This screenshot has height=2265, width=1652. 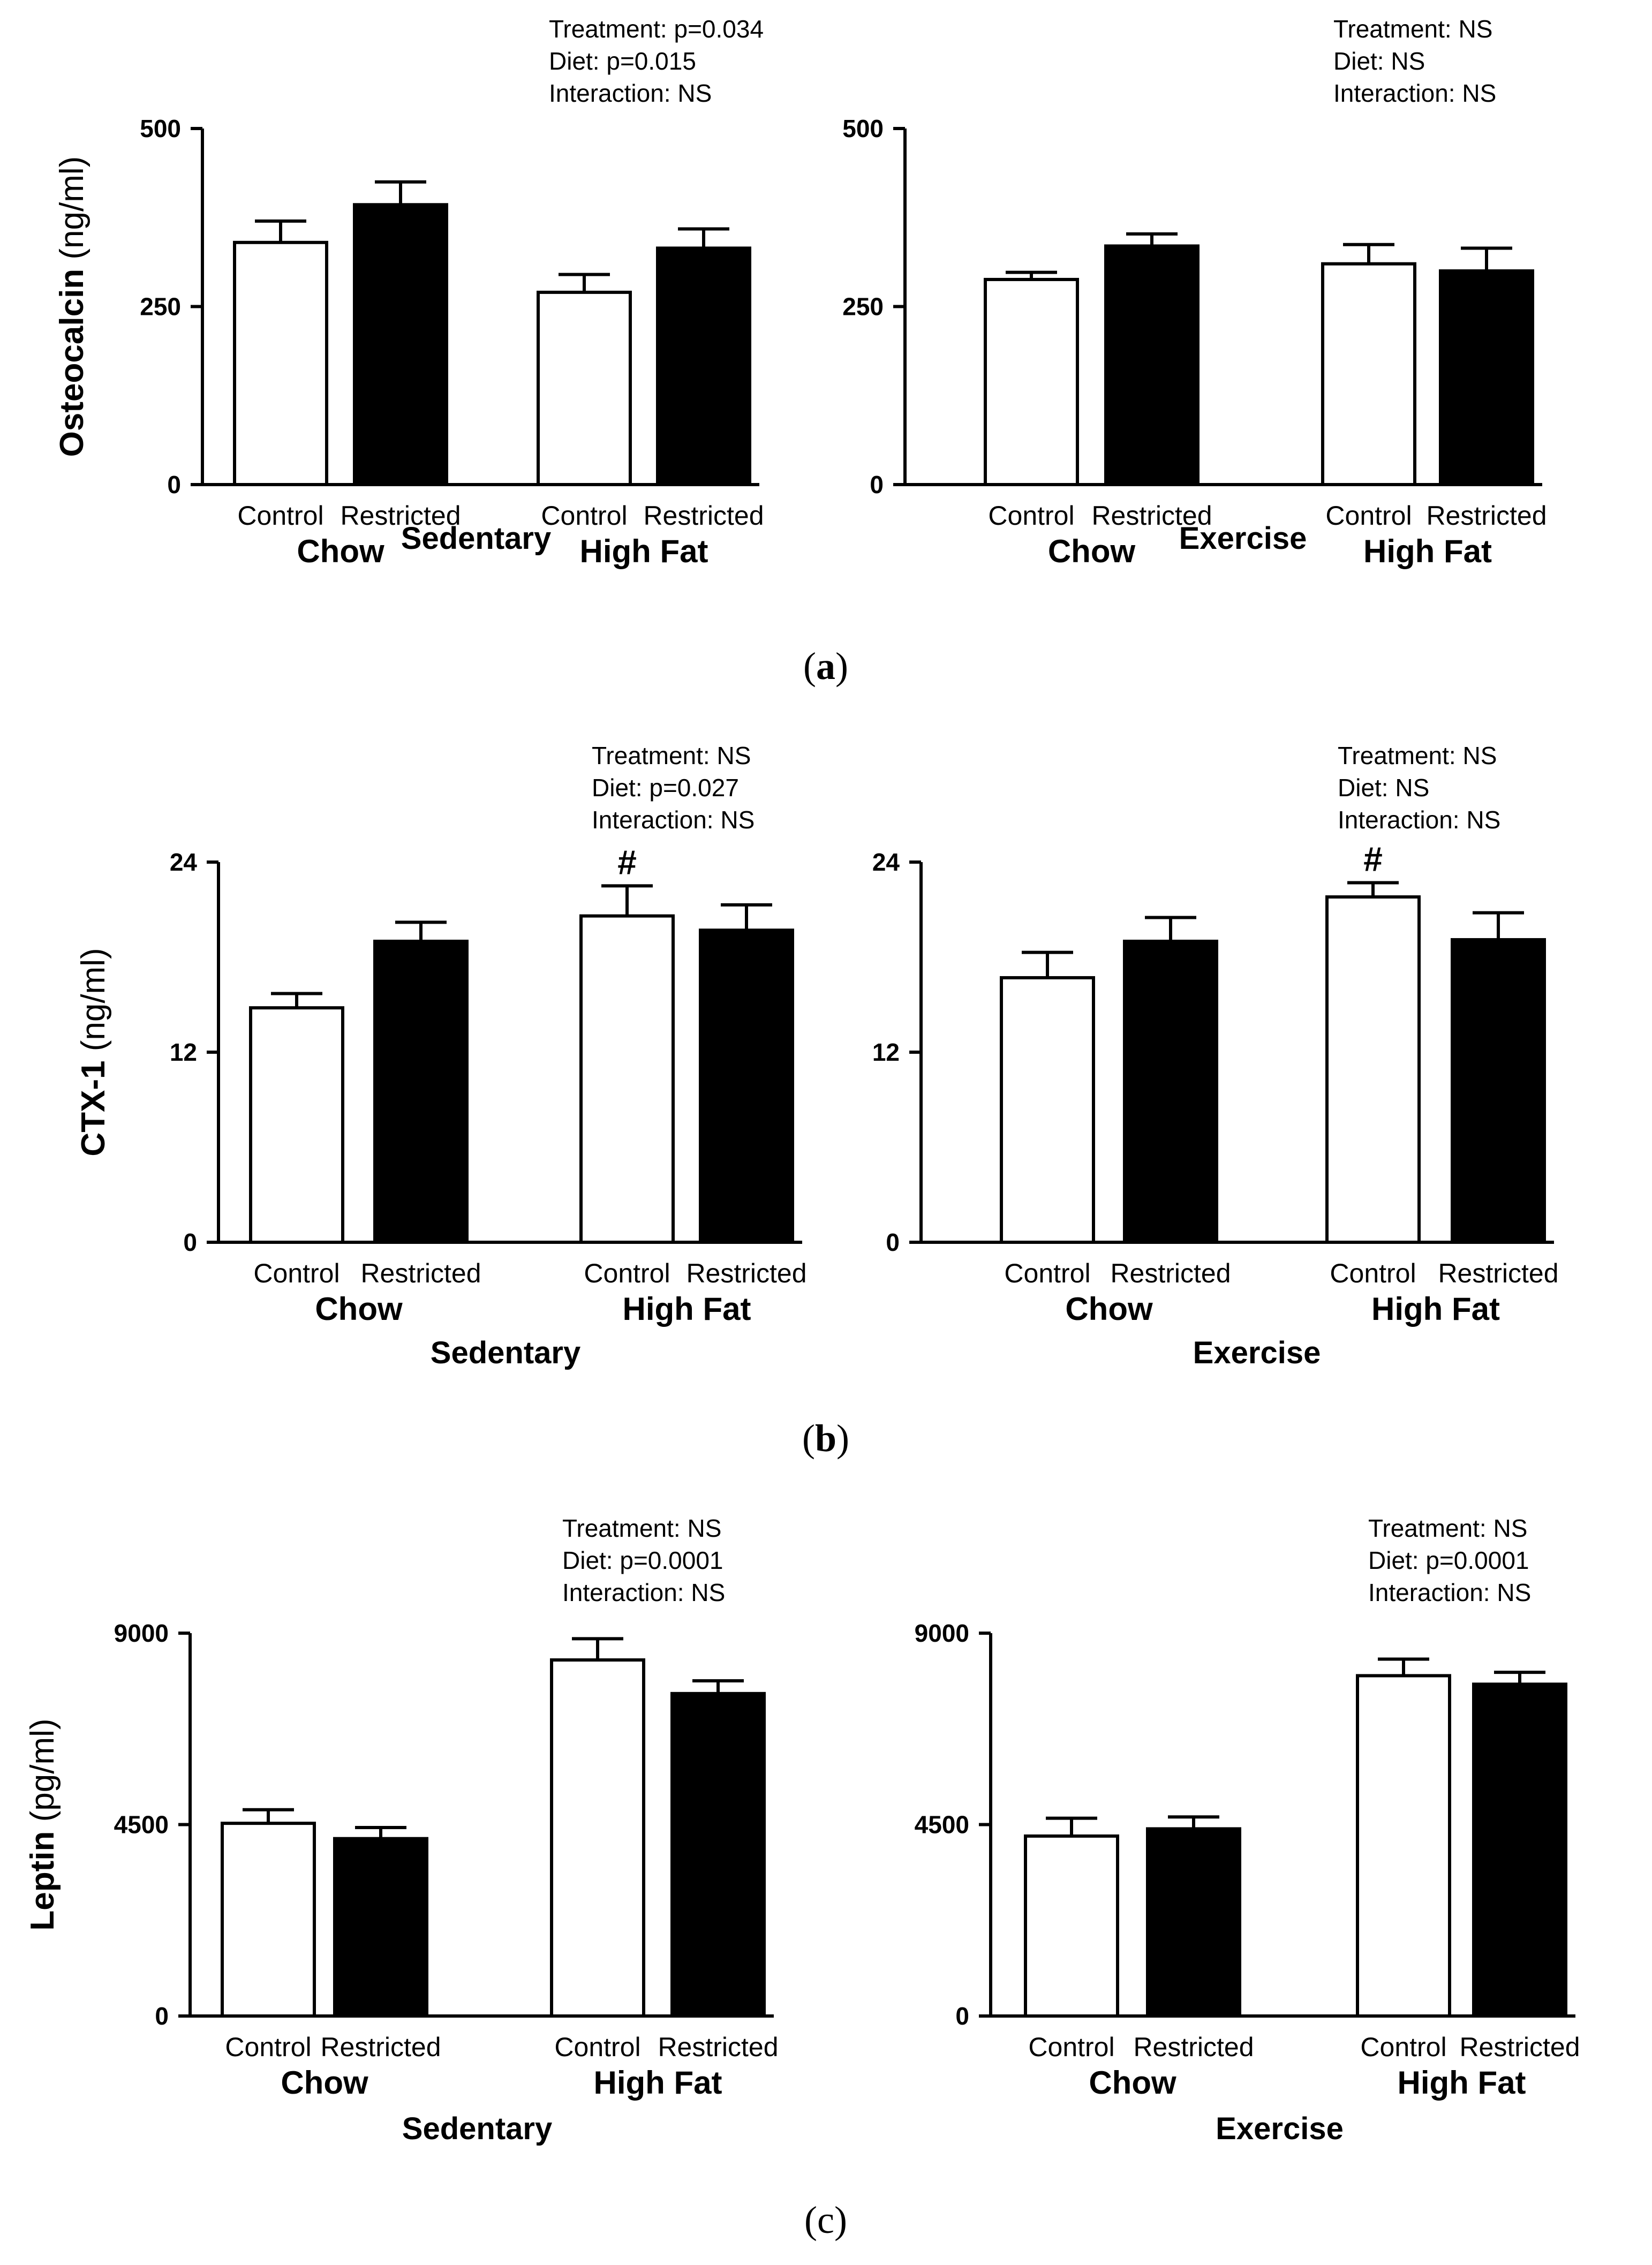 What do you see at coordinates (825, 1439) in the screenshot?
I see `panel-caption: (b)` at bounding box center [825, 1439].